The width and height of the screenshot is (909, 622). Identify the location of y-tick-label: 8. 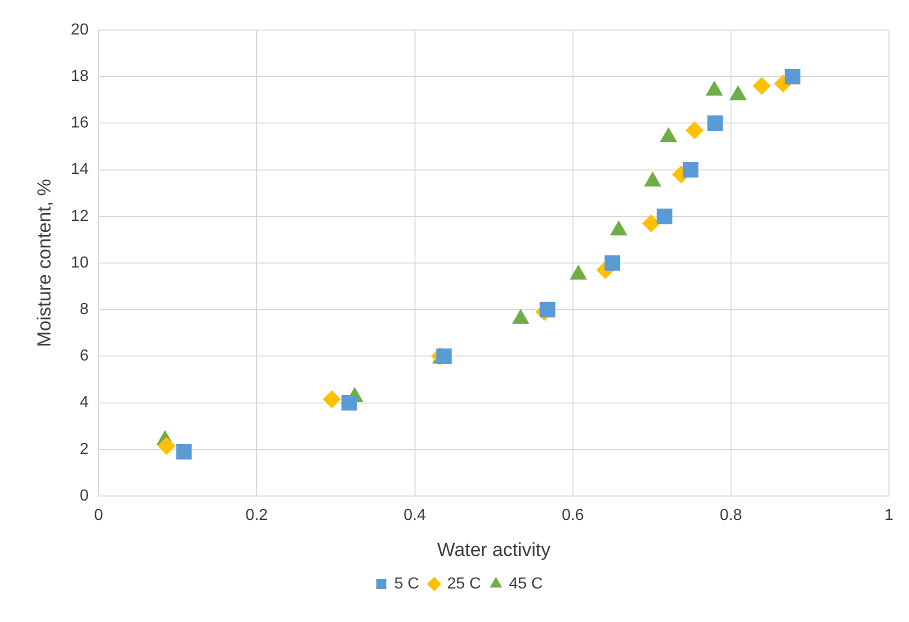
(84, 309).